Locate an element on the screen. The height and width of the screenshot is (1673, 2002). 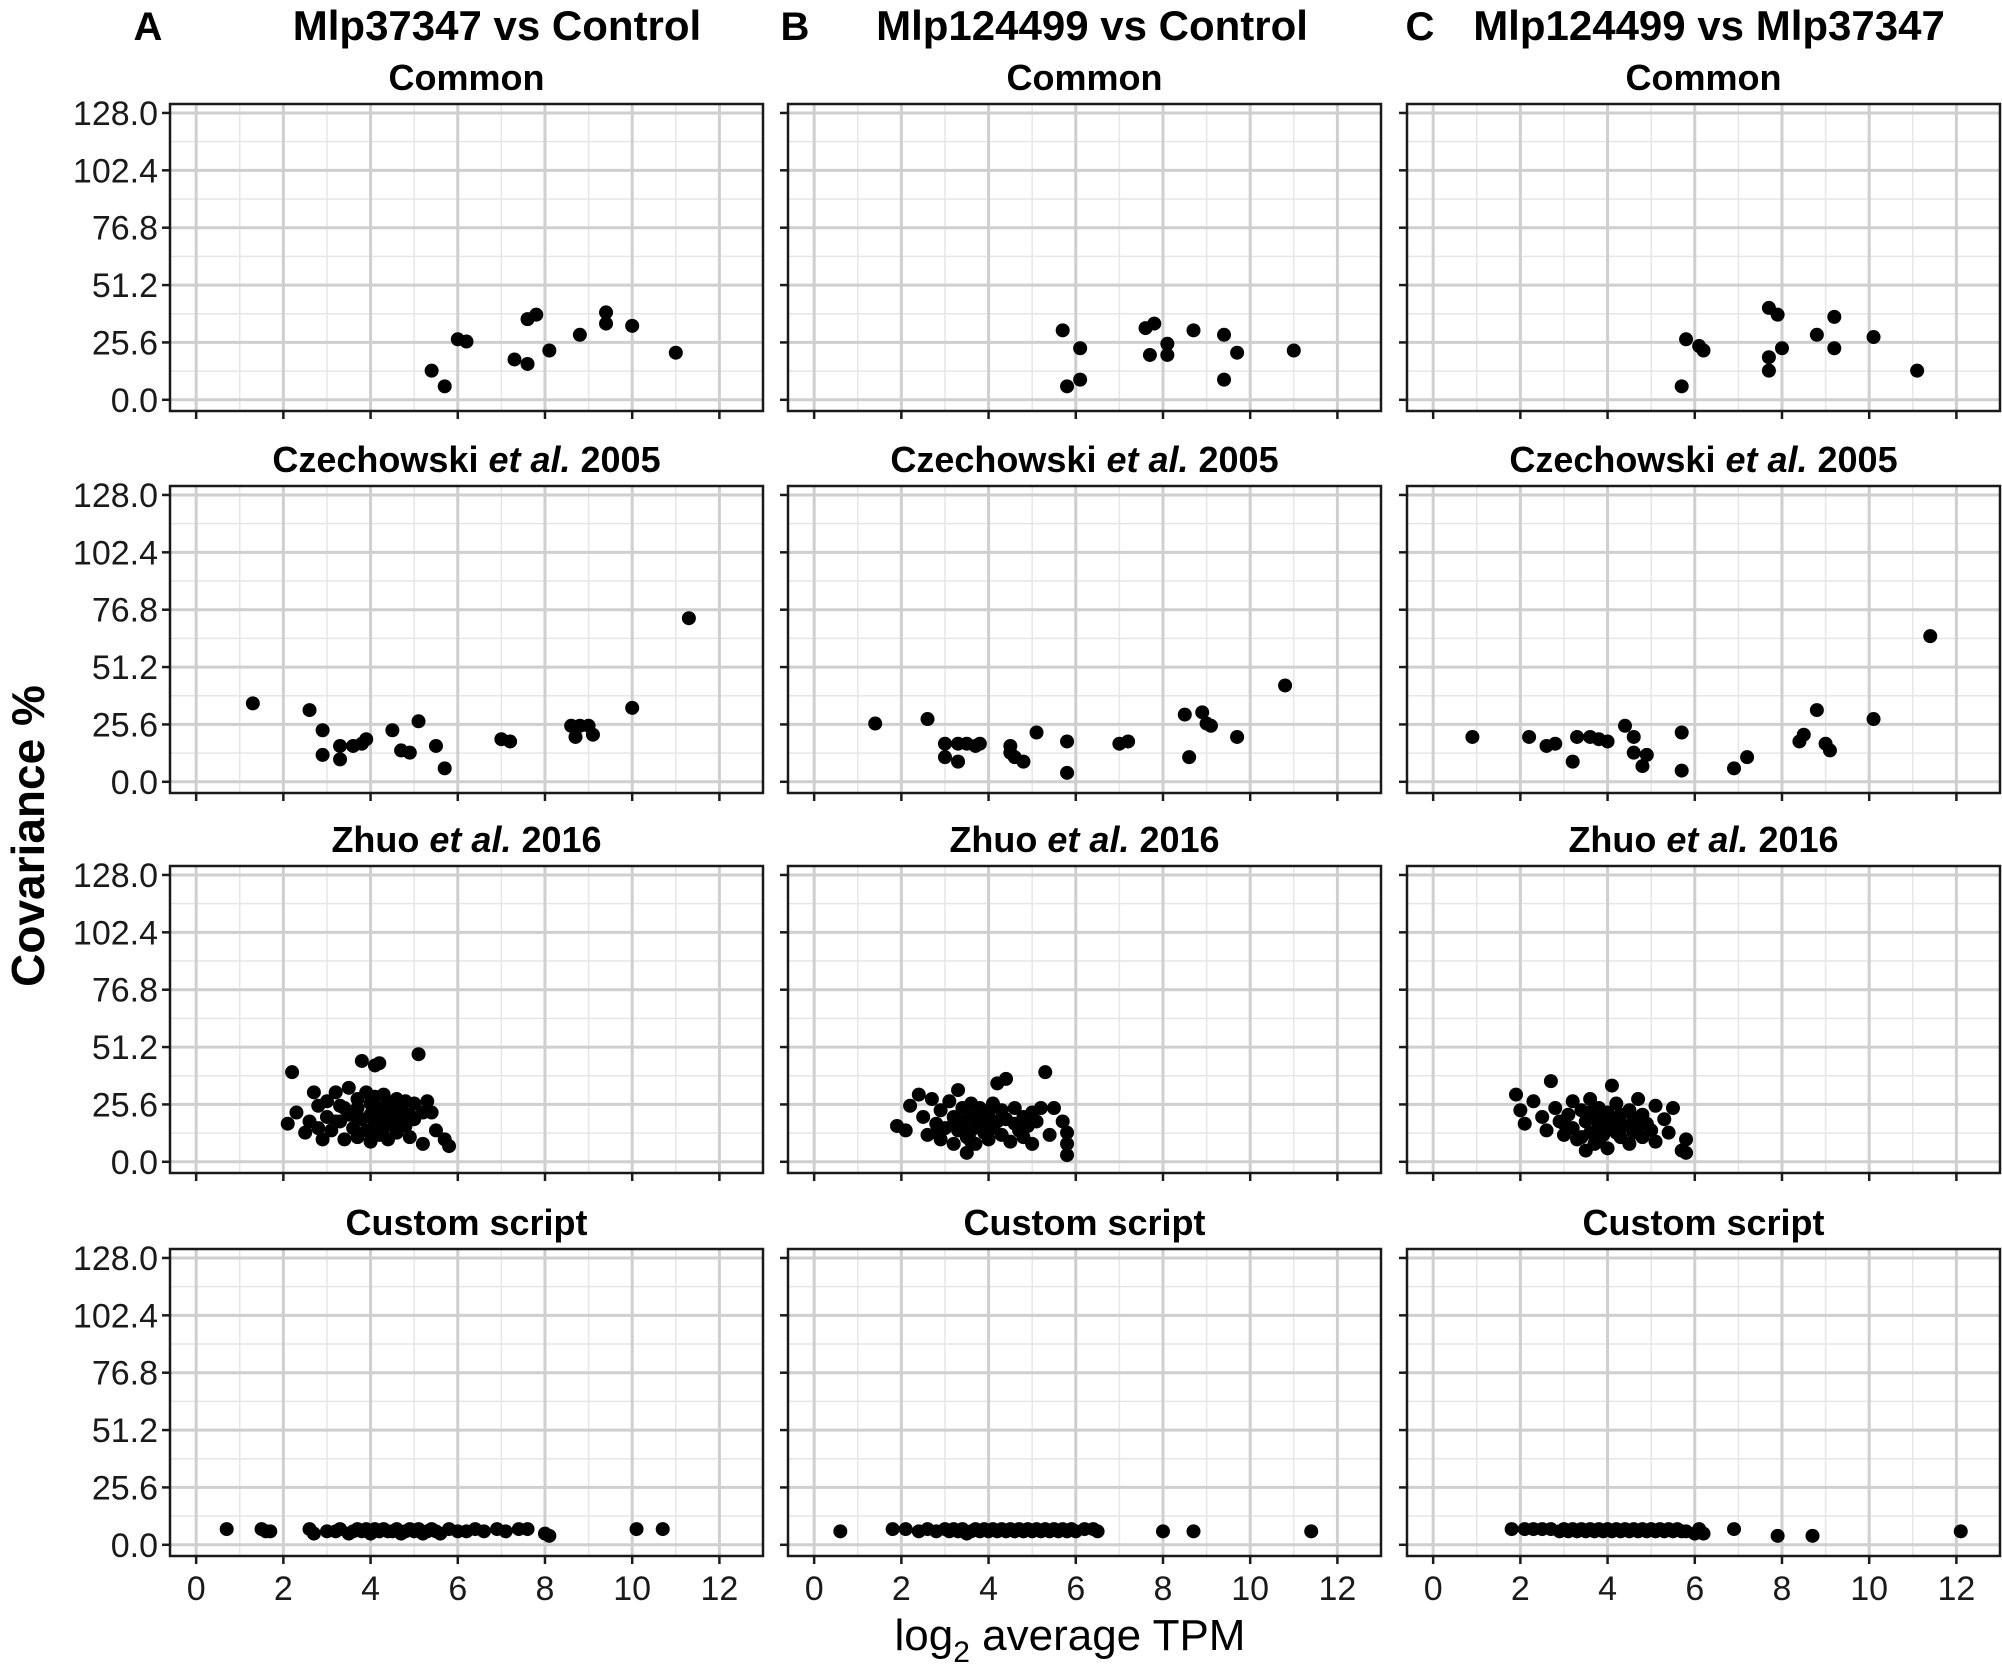
panel-strip-label: Custom script is located at coordinates (1084, 1222).